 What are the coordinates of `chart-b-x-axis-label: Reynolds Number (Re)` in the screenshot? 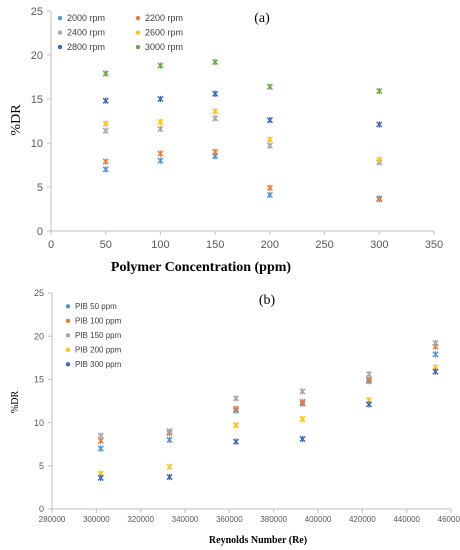 It's located at (258, 540).